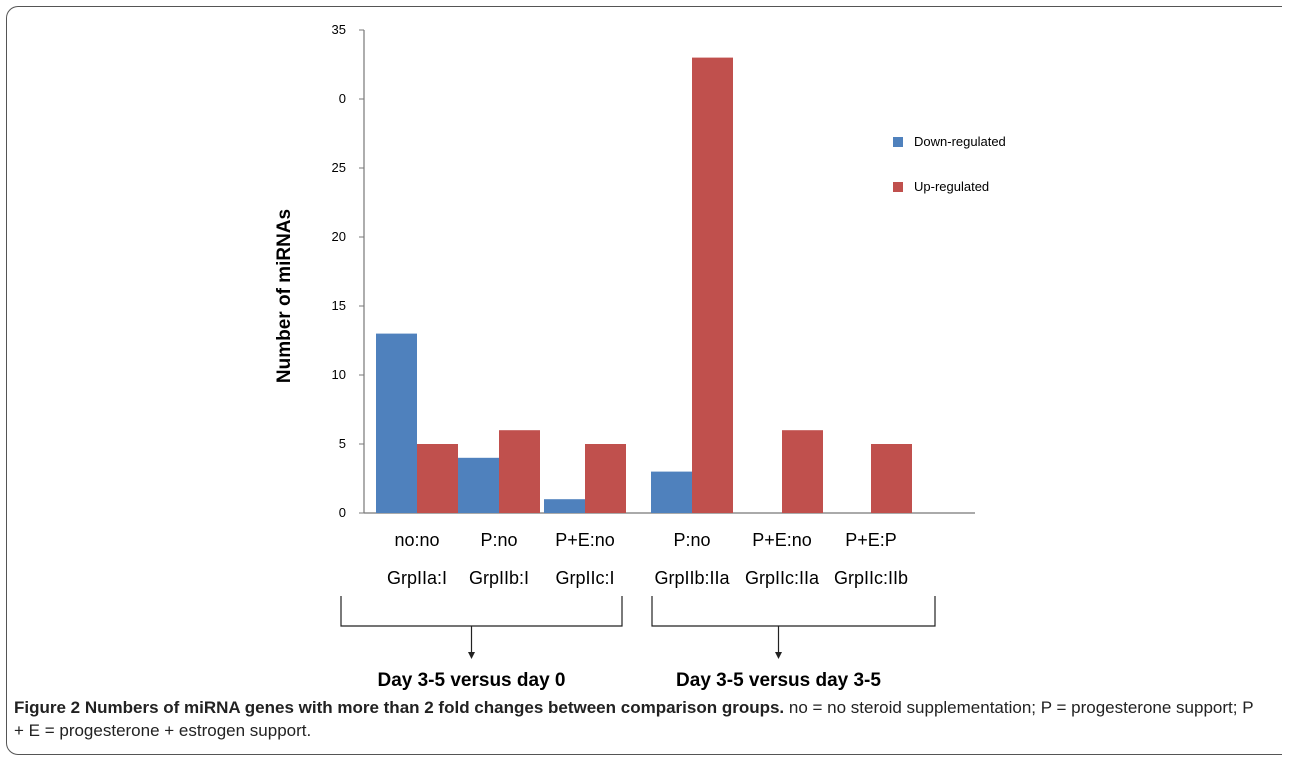 The width and height of the screenshot is (1290, 763). Describe the element at coordinates (339, 305) in the screenshot. I see `y-tick-label: 15` at that location.